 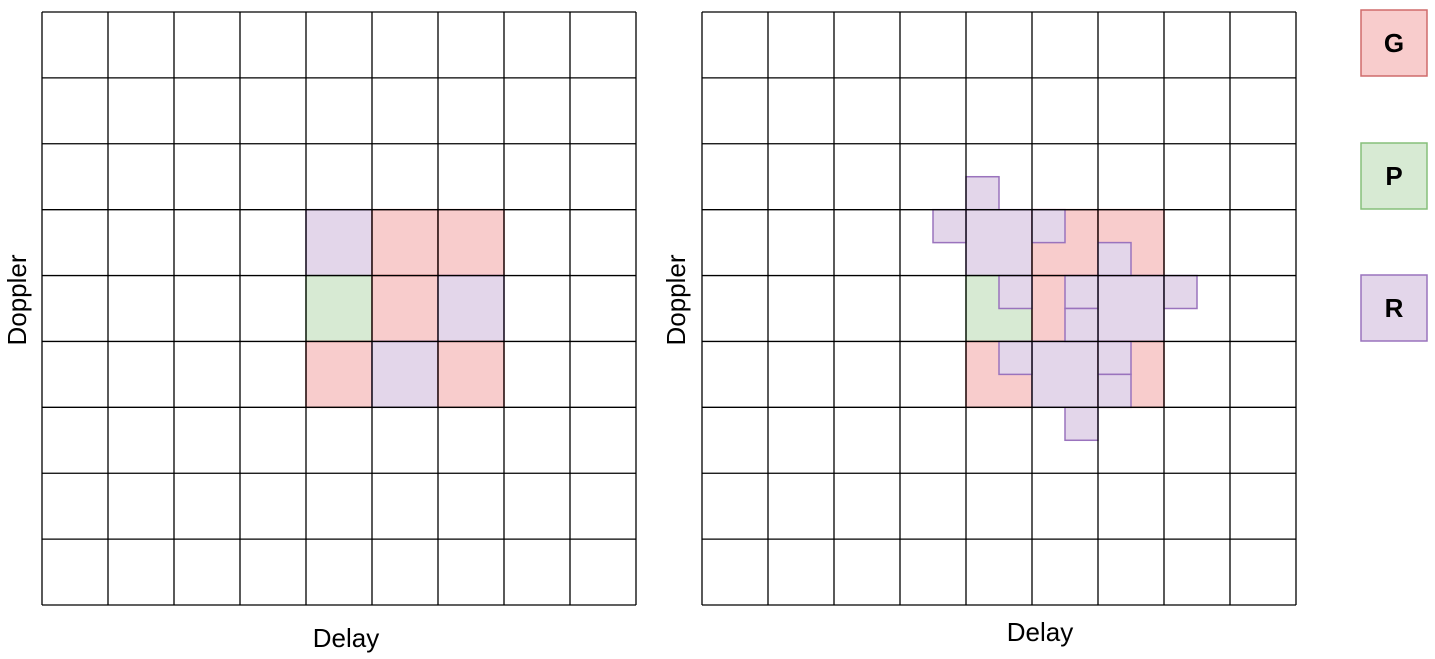 I want to click on legend-swatch-resource, so click(x=1394, y=308).